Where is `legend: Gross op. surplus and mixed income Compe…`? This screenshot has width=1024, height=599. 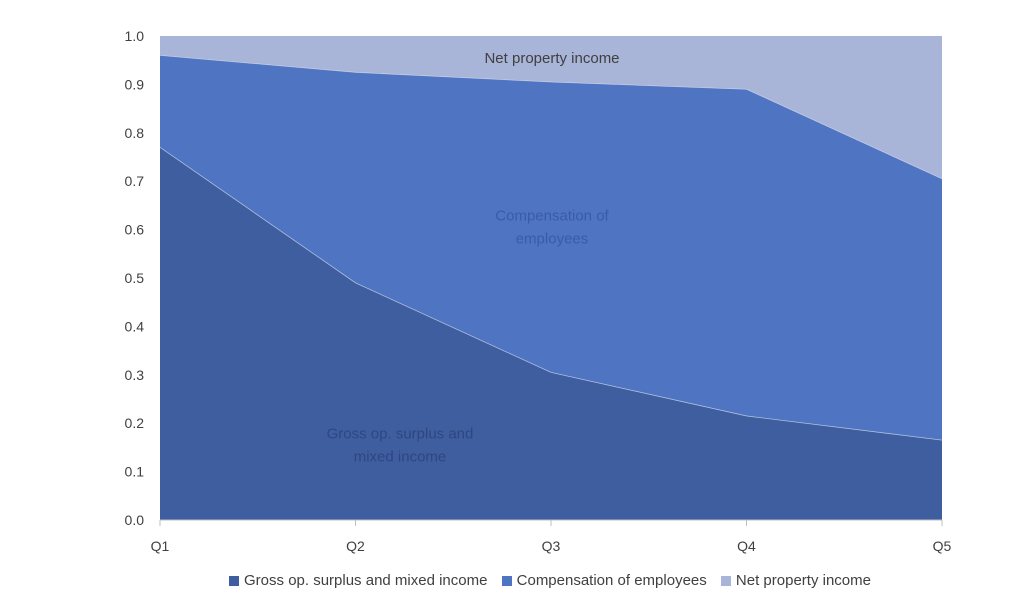
legend: Gross op. surplus and mixed income Compe… is located at coordinates (512, 581).